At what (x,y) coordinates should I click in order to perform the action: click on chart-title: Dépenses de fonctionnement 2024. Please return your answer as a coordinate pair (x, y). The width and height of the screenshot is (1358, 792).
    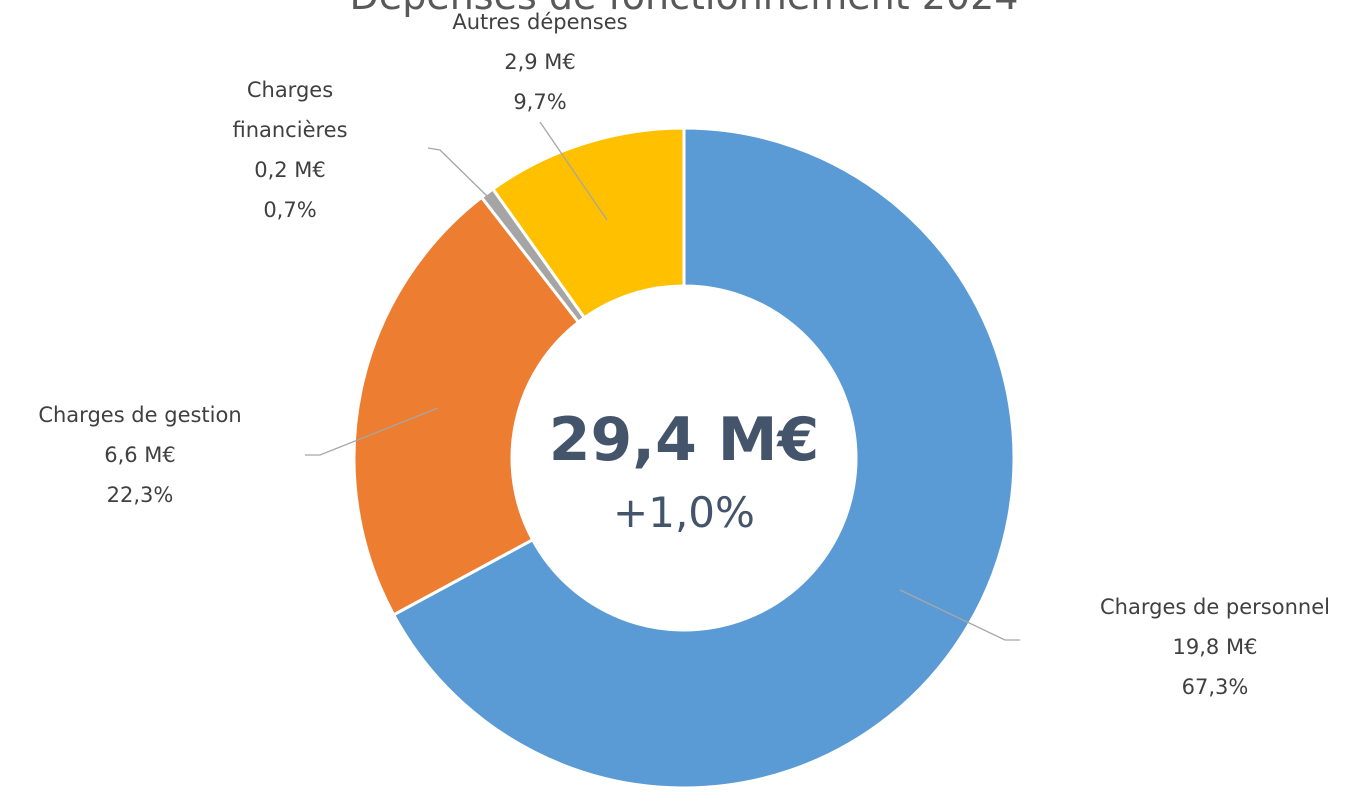
    Looking at the image, I should click on (684, 9).